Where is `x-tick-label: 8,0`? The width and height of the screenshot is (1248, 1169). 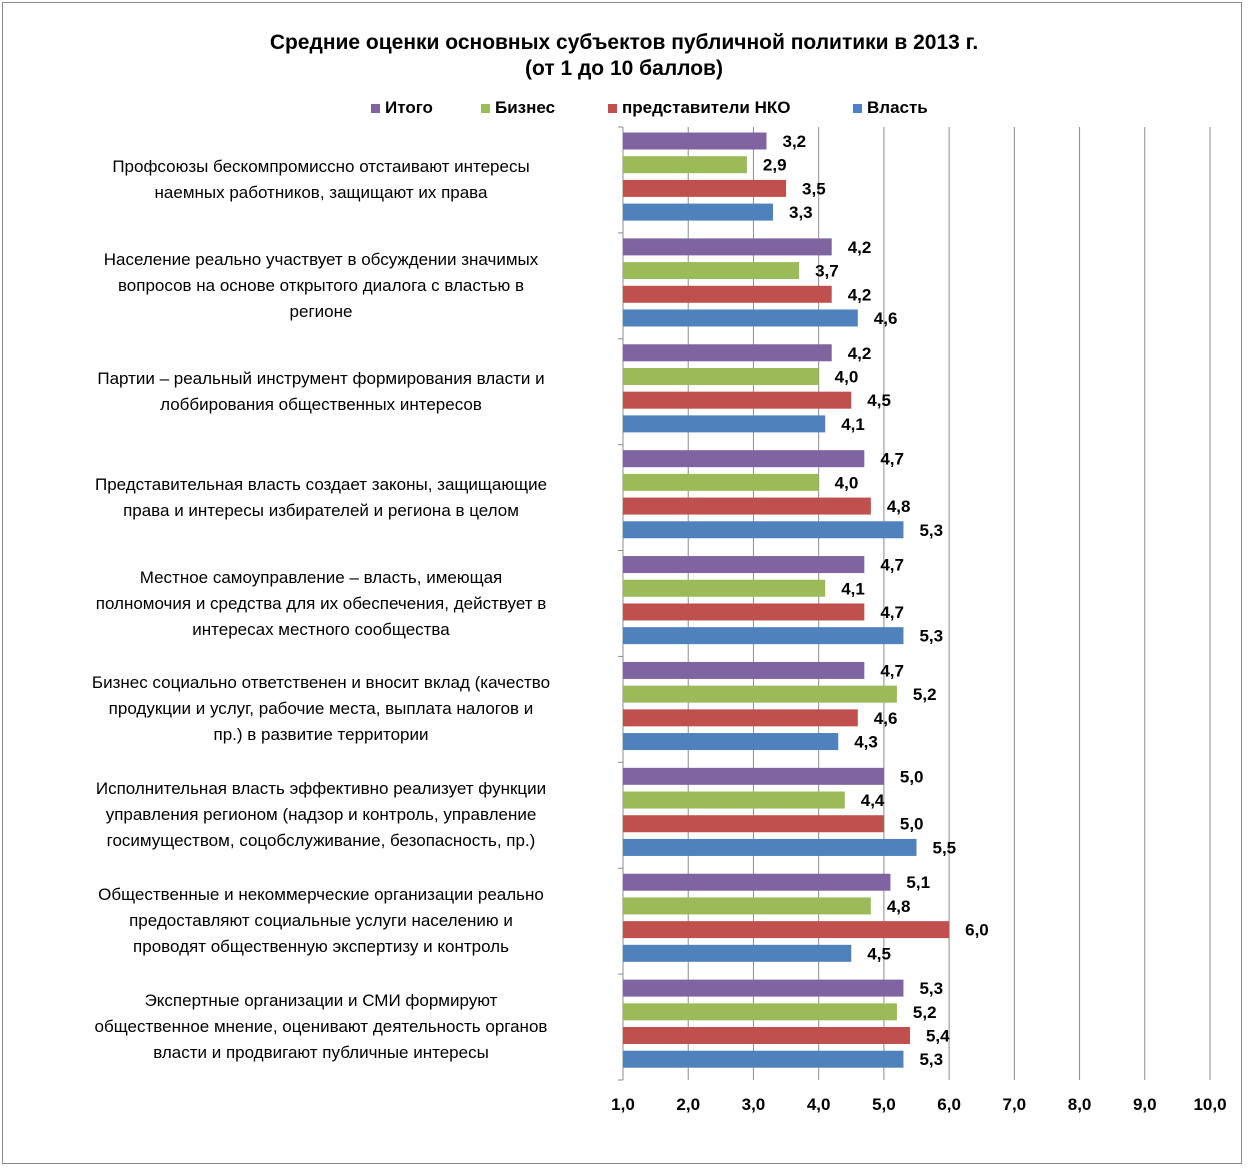 x-tick-label: 8,0 is located at coordinates (1080, 1104).